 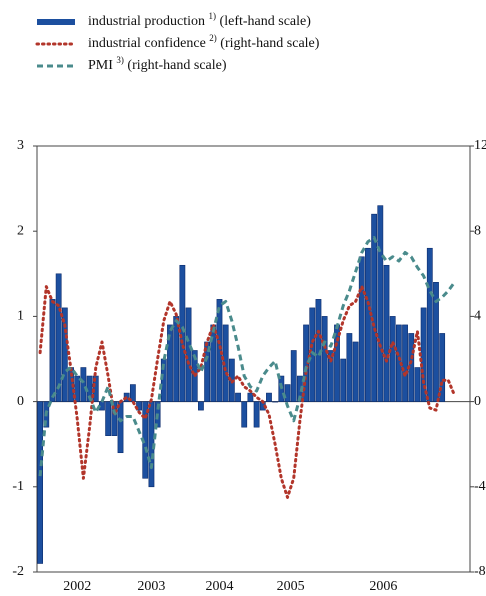 I want to click on y-tick-label: 2, so click(x=20, y=230).